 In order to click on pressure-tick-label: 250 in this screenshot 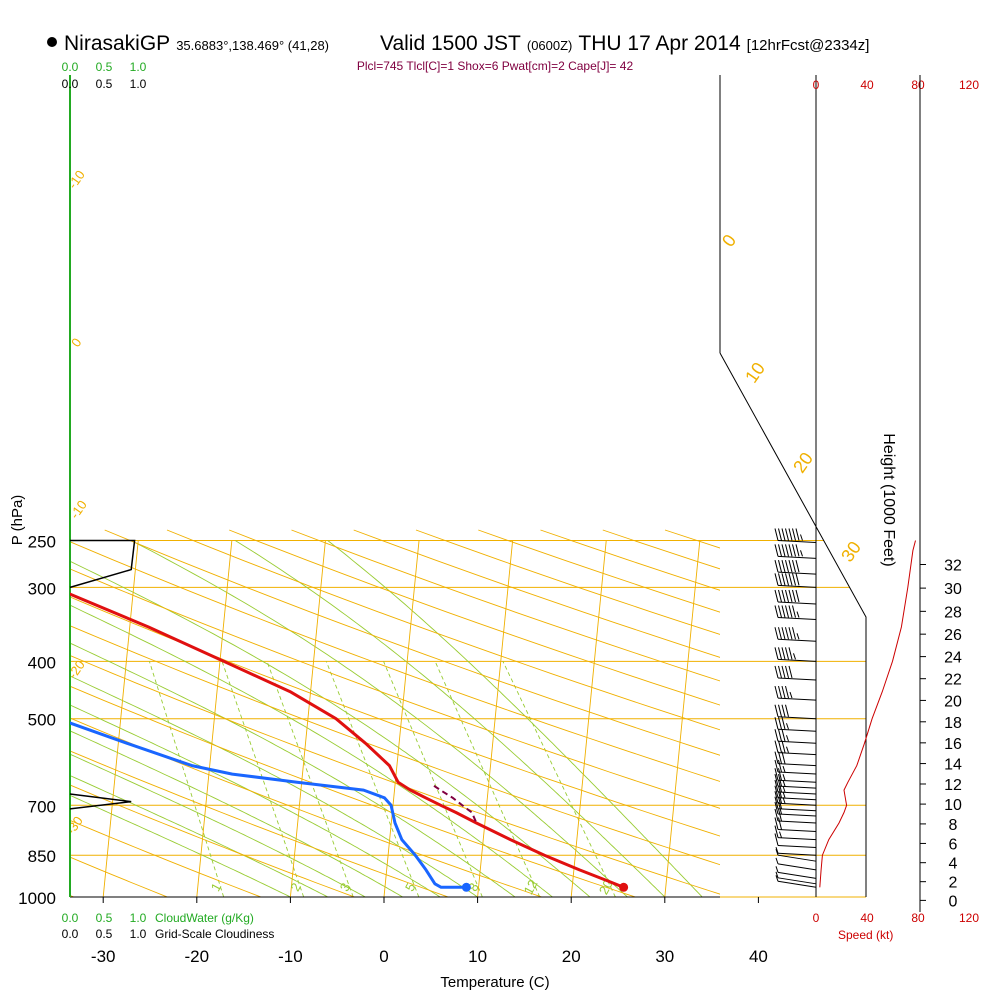, I will do `click(42, 541)`.